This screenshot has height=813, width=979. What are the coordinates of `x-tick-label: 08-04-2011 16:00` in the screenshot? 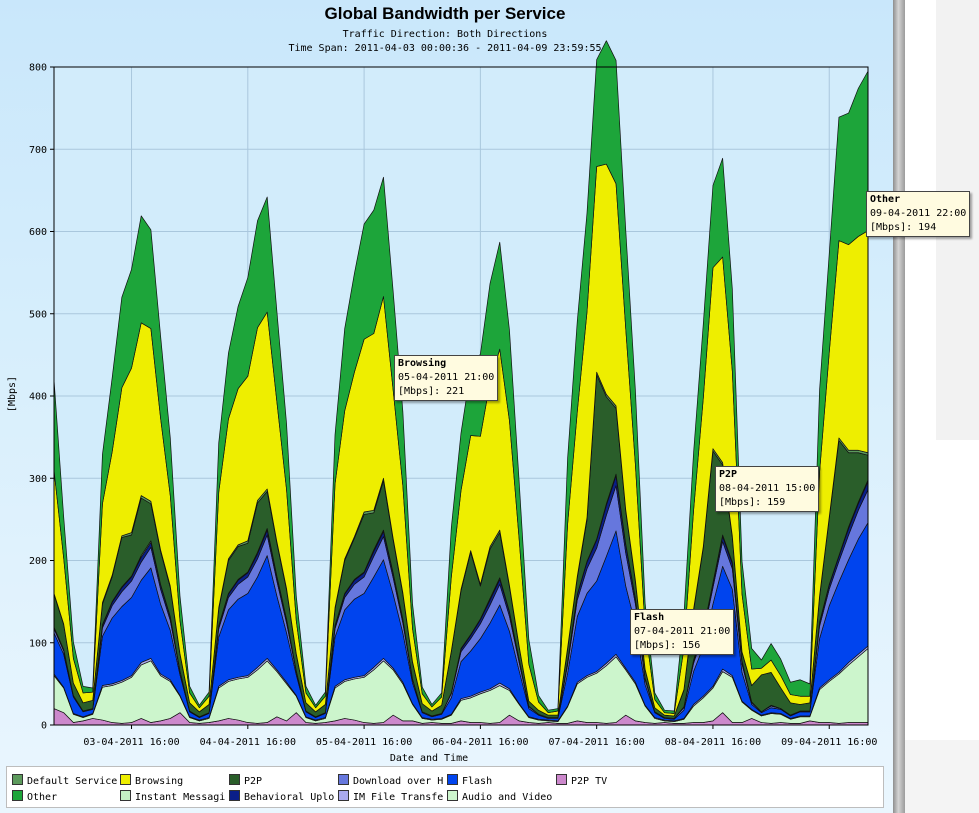 It's located at (713, 742).